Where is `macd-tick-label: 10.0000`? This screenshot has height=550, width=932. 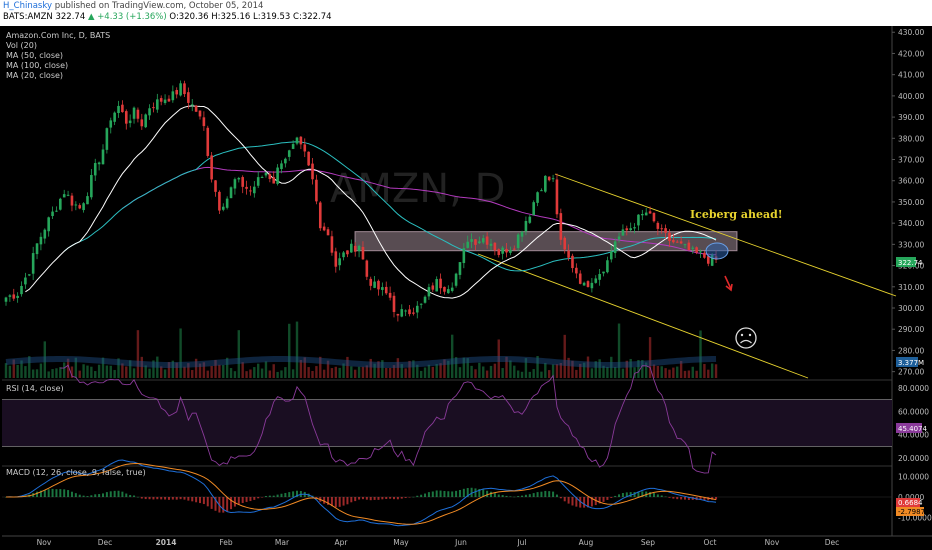
macd-tick-label: 10.0000 is located at coordinates (913, 476).